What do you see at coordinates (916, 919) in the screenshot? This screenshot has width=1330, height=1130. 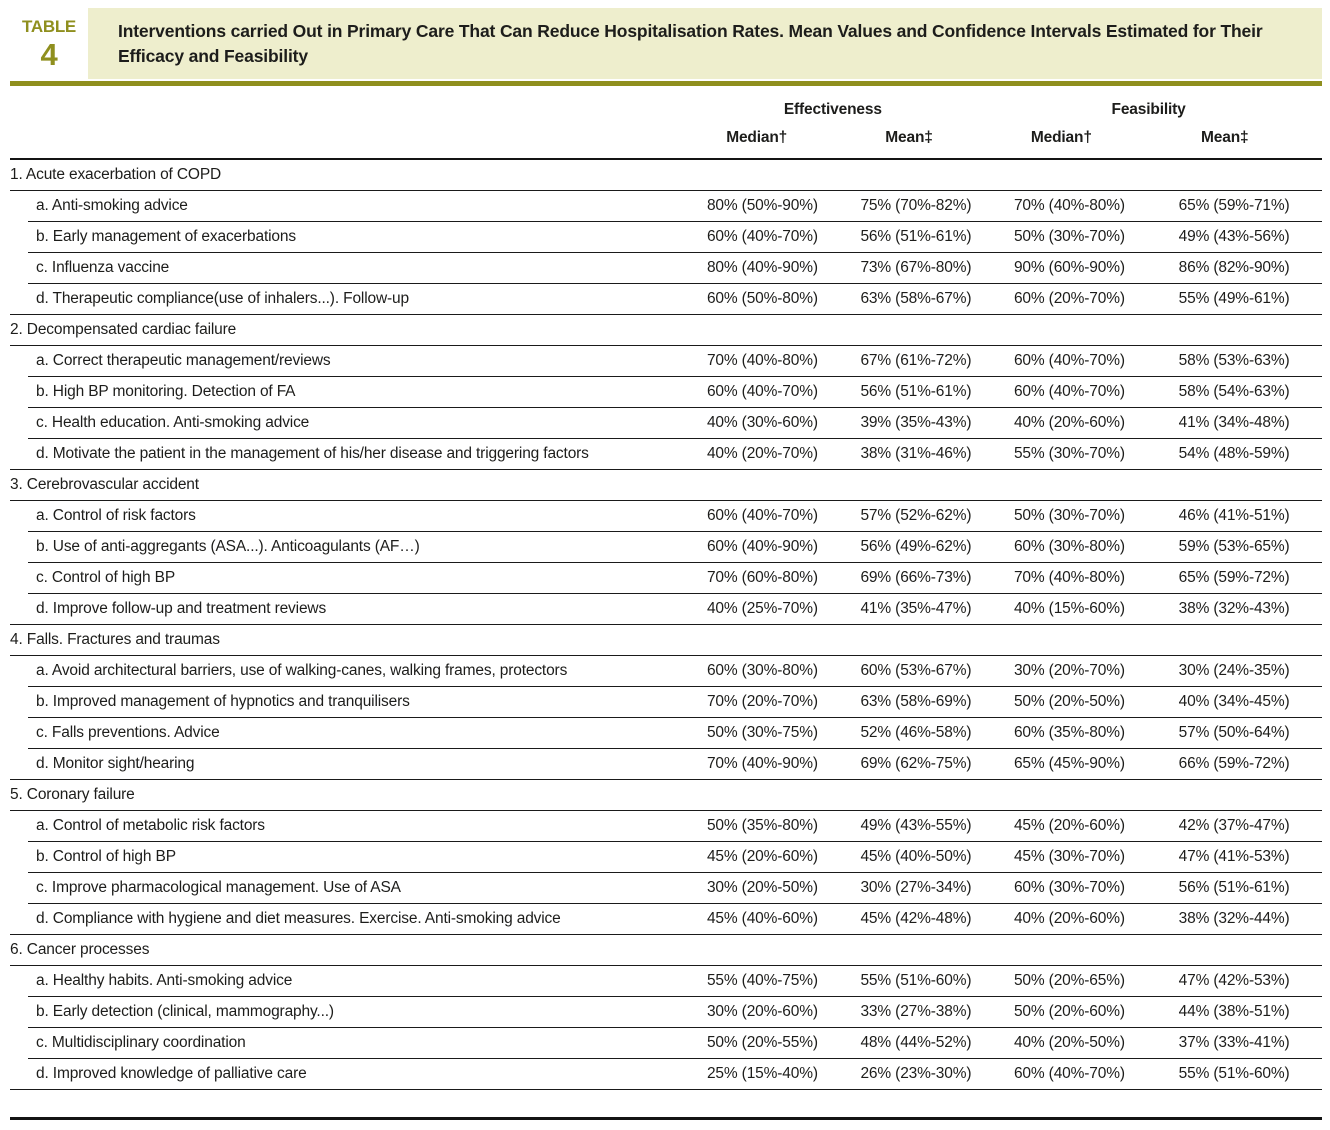 I see `cell-value: 45% (42%-48%)` at bounding box center [916, 919].